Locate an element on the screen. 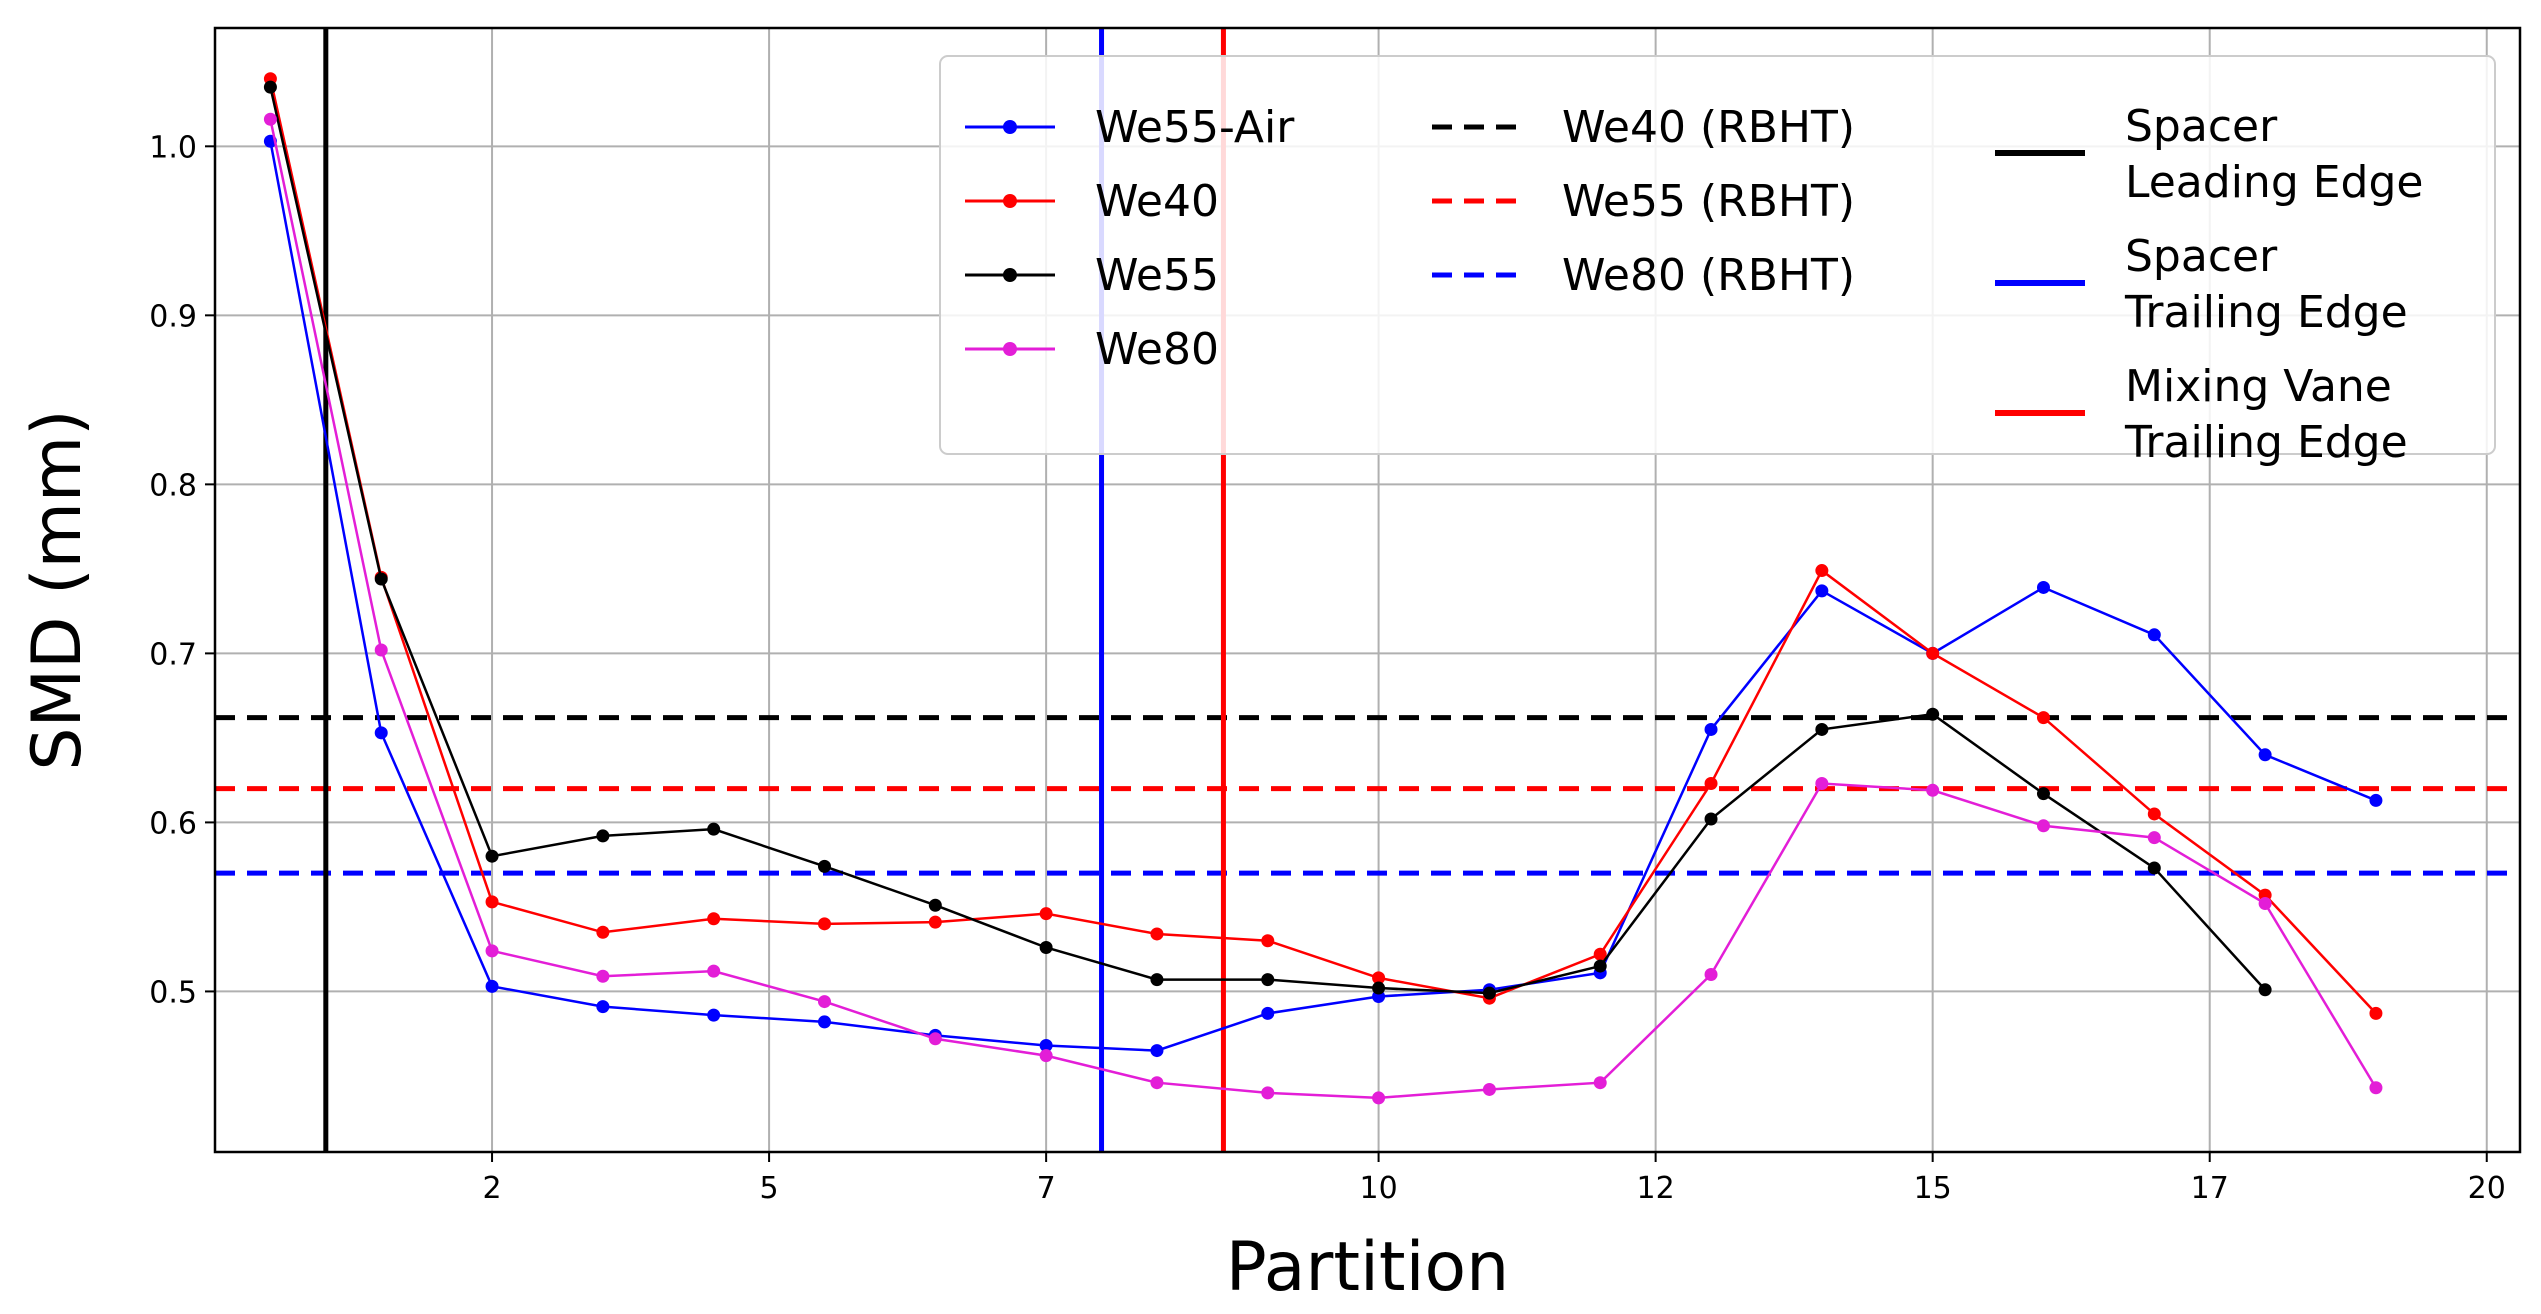 Image resolution: width=2541 pixels, height=1314 pixels. legend-label: Leading Edge is located at coordinates (2274, 182).